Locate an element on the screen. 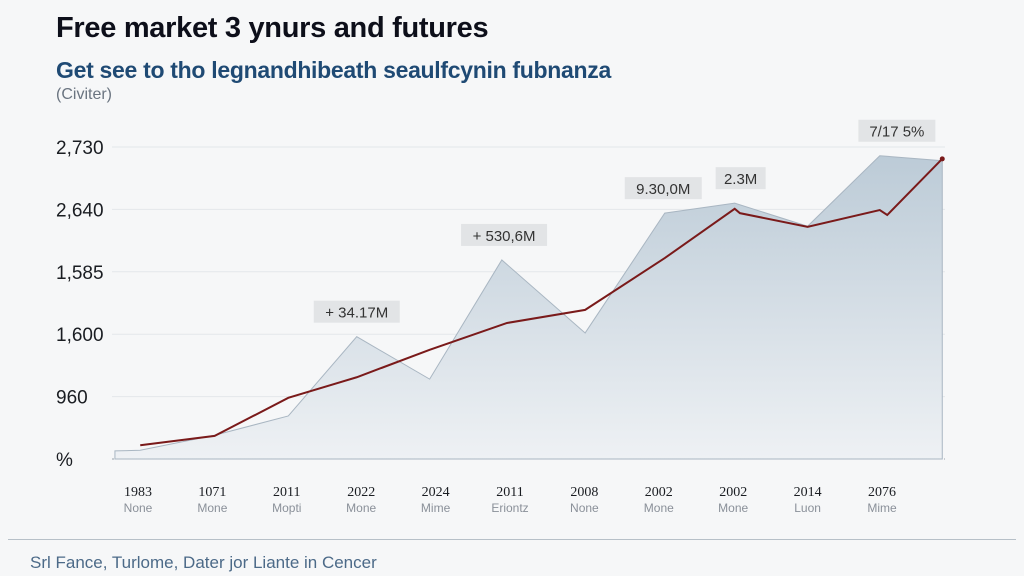  x-tick-year: 2014 is located at coordinates (808, 492).